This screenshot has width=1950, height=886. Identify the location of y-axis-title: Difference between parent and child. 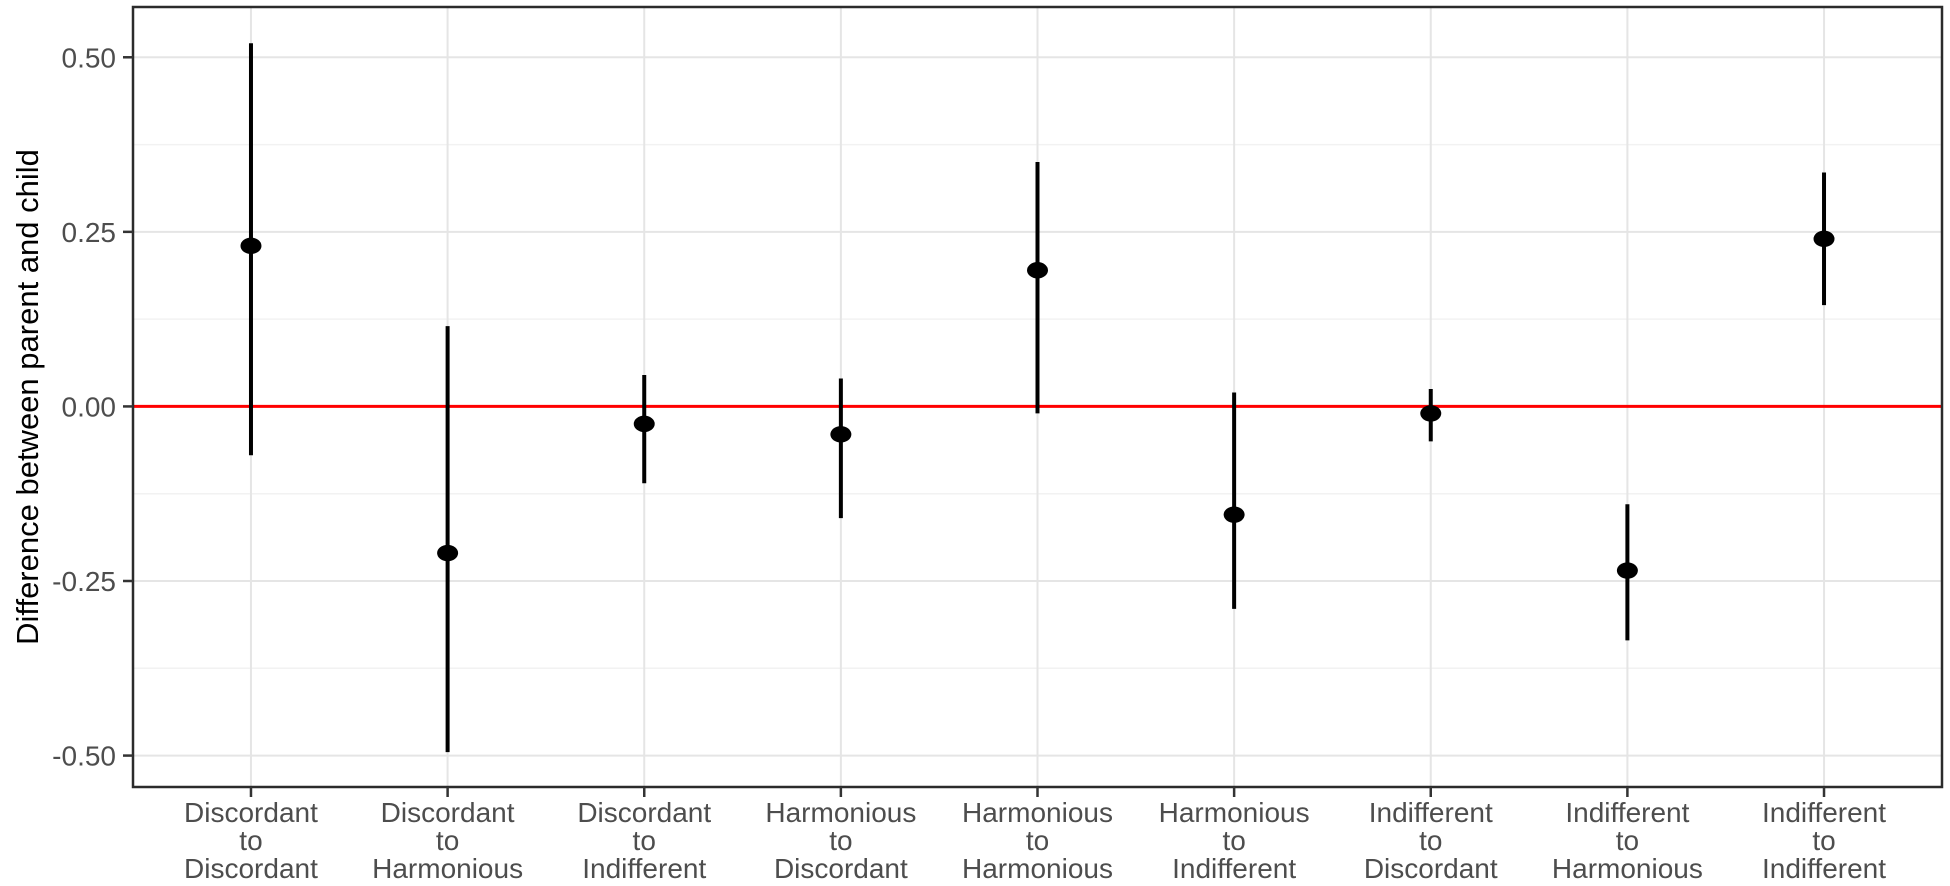
(27, 397).